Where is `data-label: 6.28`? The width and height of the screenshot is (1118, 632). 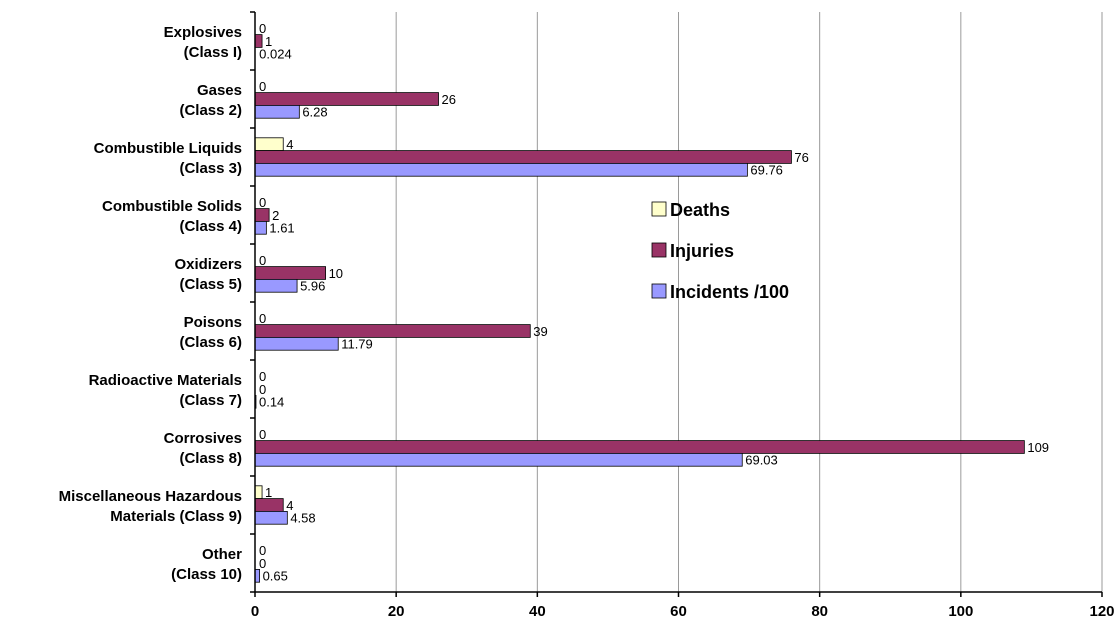 data-label: 6.28 is located at coordinates (314, 112).